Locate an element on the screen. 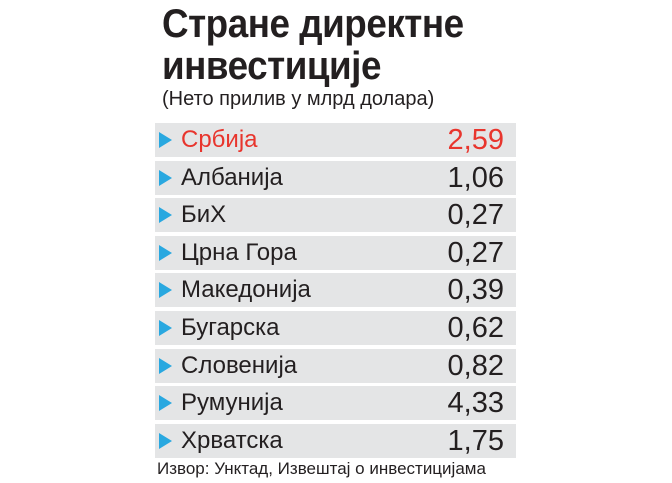 This screenshot has width=672, height=483. country-name: Србија is located at coordinates (219, 139).